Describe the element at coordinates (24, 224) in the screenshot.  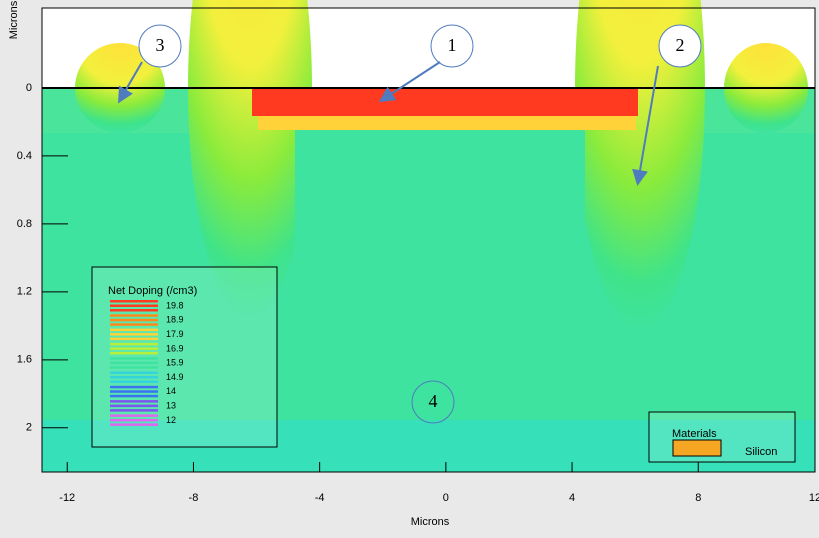
I see `y-tick-label: 0.8` at that location.